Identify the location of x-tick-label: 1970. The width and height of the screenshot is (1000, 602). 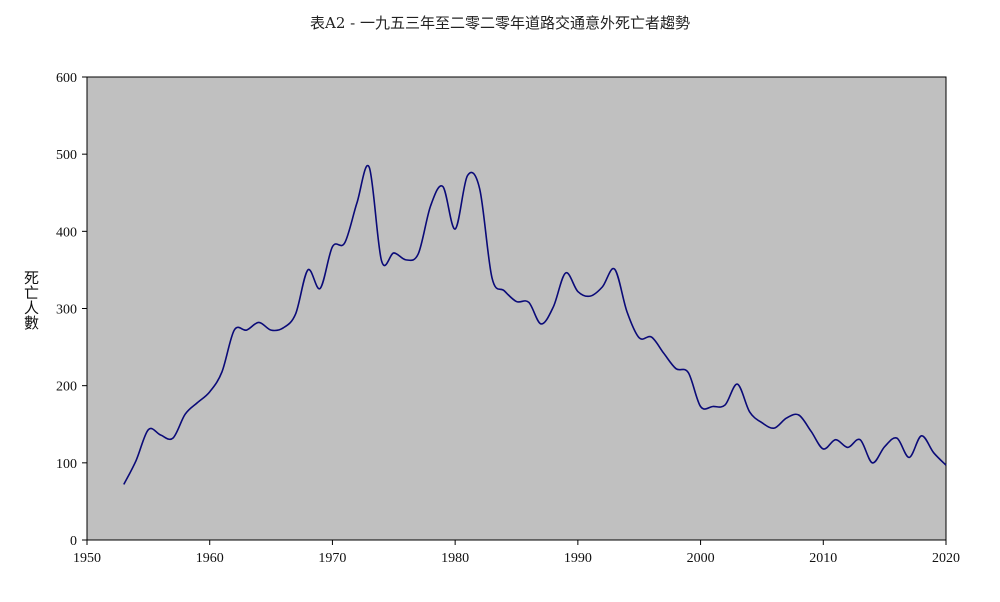
(332, 558).